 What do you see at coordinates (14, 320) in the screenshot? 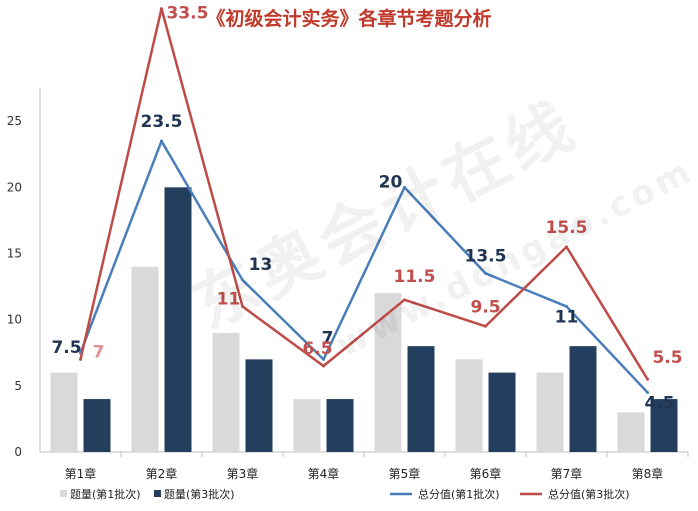
I see `y-tick-label: 10` at bounding box center [14, 320].